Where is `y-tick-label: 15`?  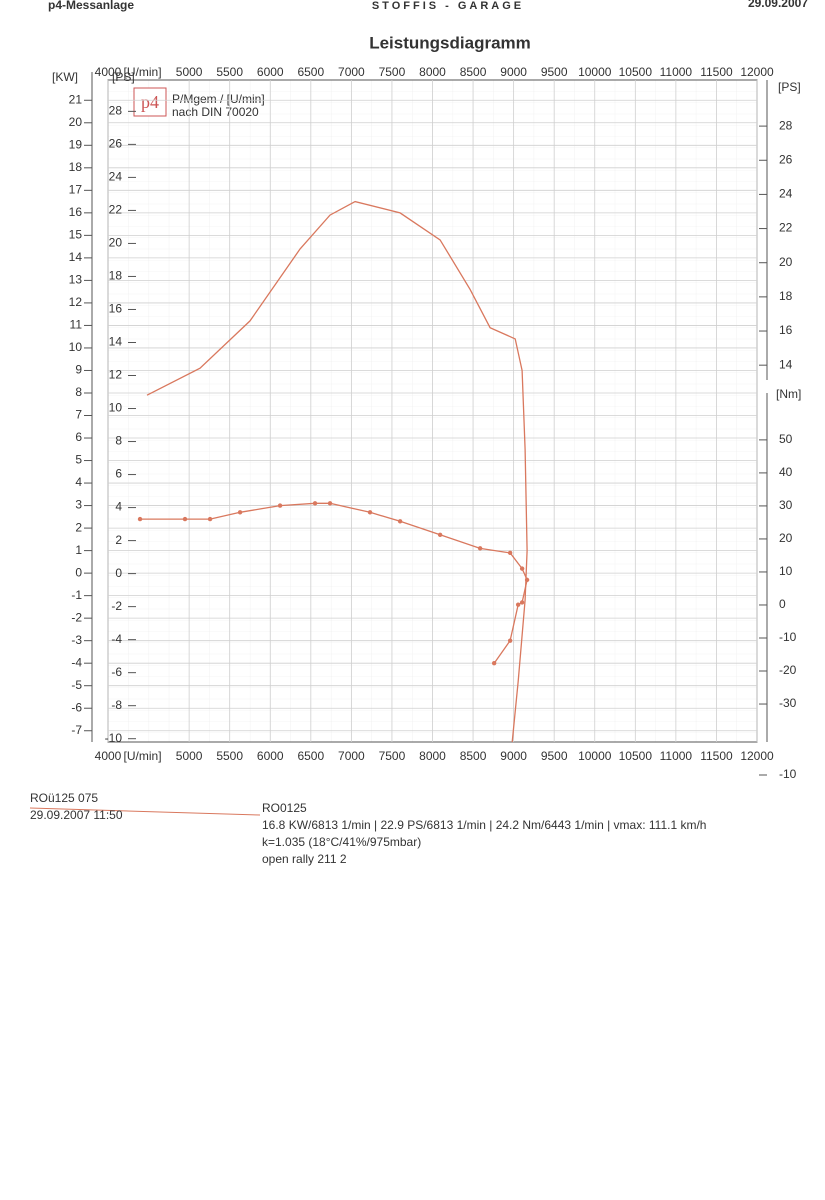
y-tick-label: 15 is located at coordinates (76, 235).